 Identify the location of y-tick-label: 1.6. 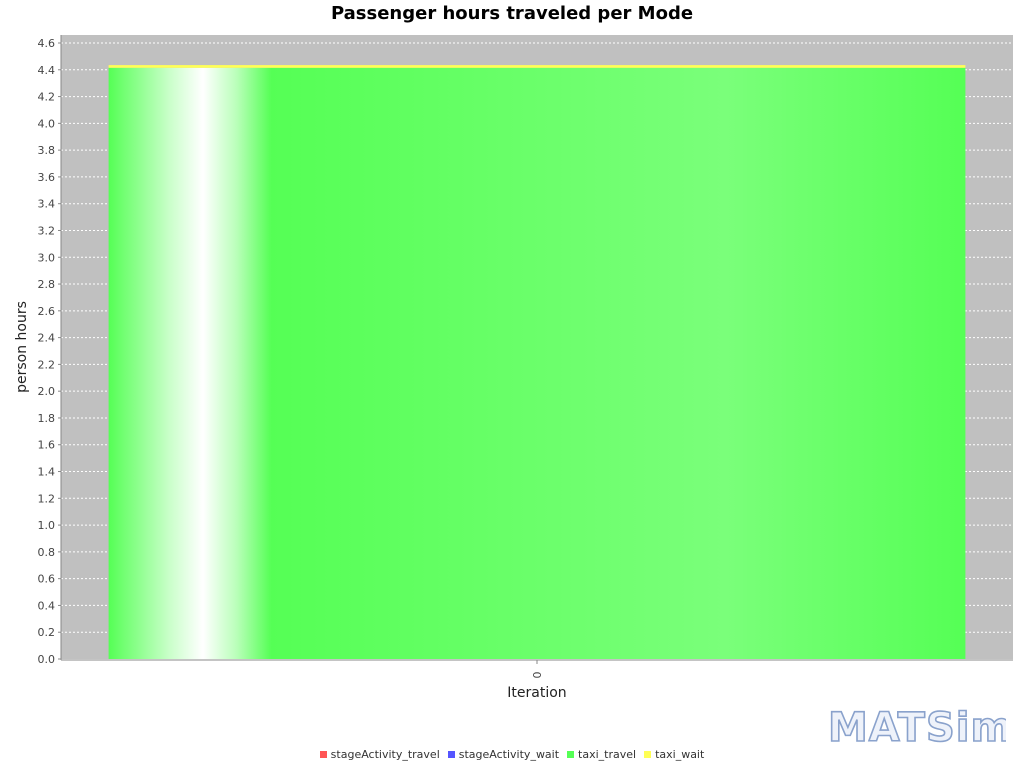
(47, 445).